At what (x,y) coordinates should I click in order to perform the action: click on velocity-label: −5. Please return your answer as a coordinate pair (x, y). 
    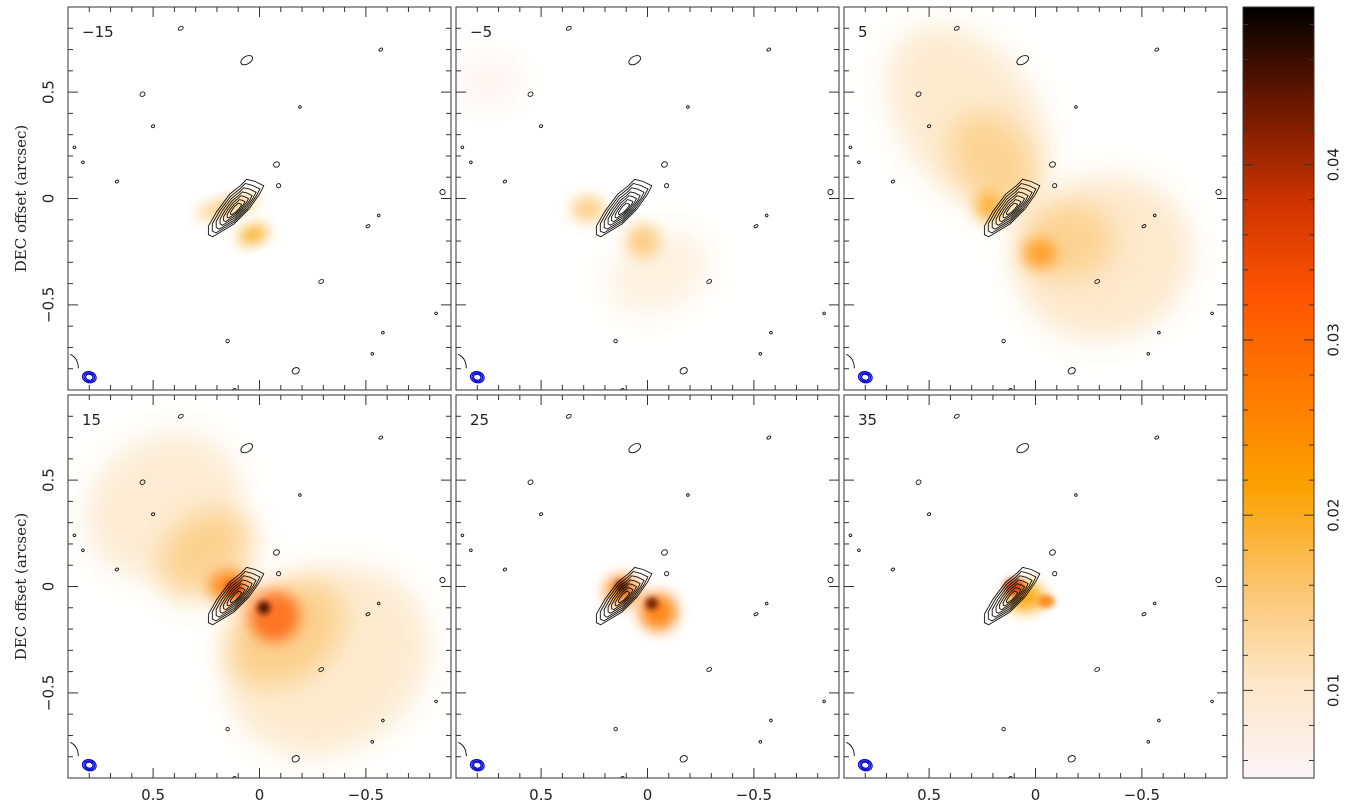
    Looking at the image, I should click on (481, 32).